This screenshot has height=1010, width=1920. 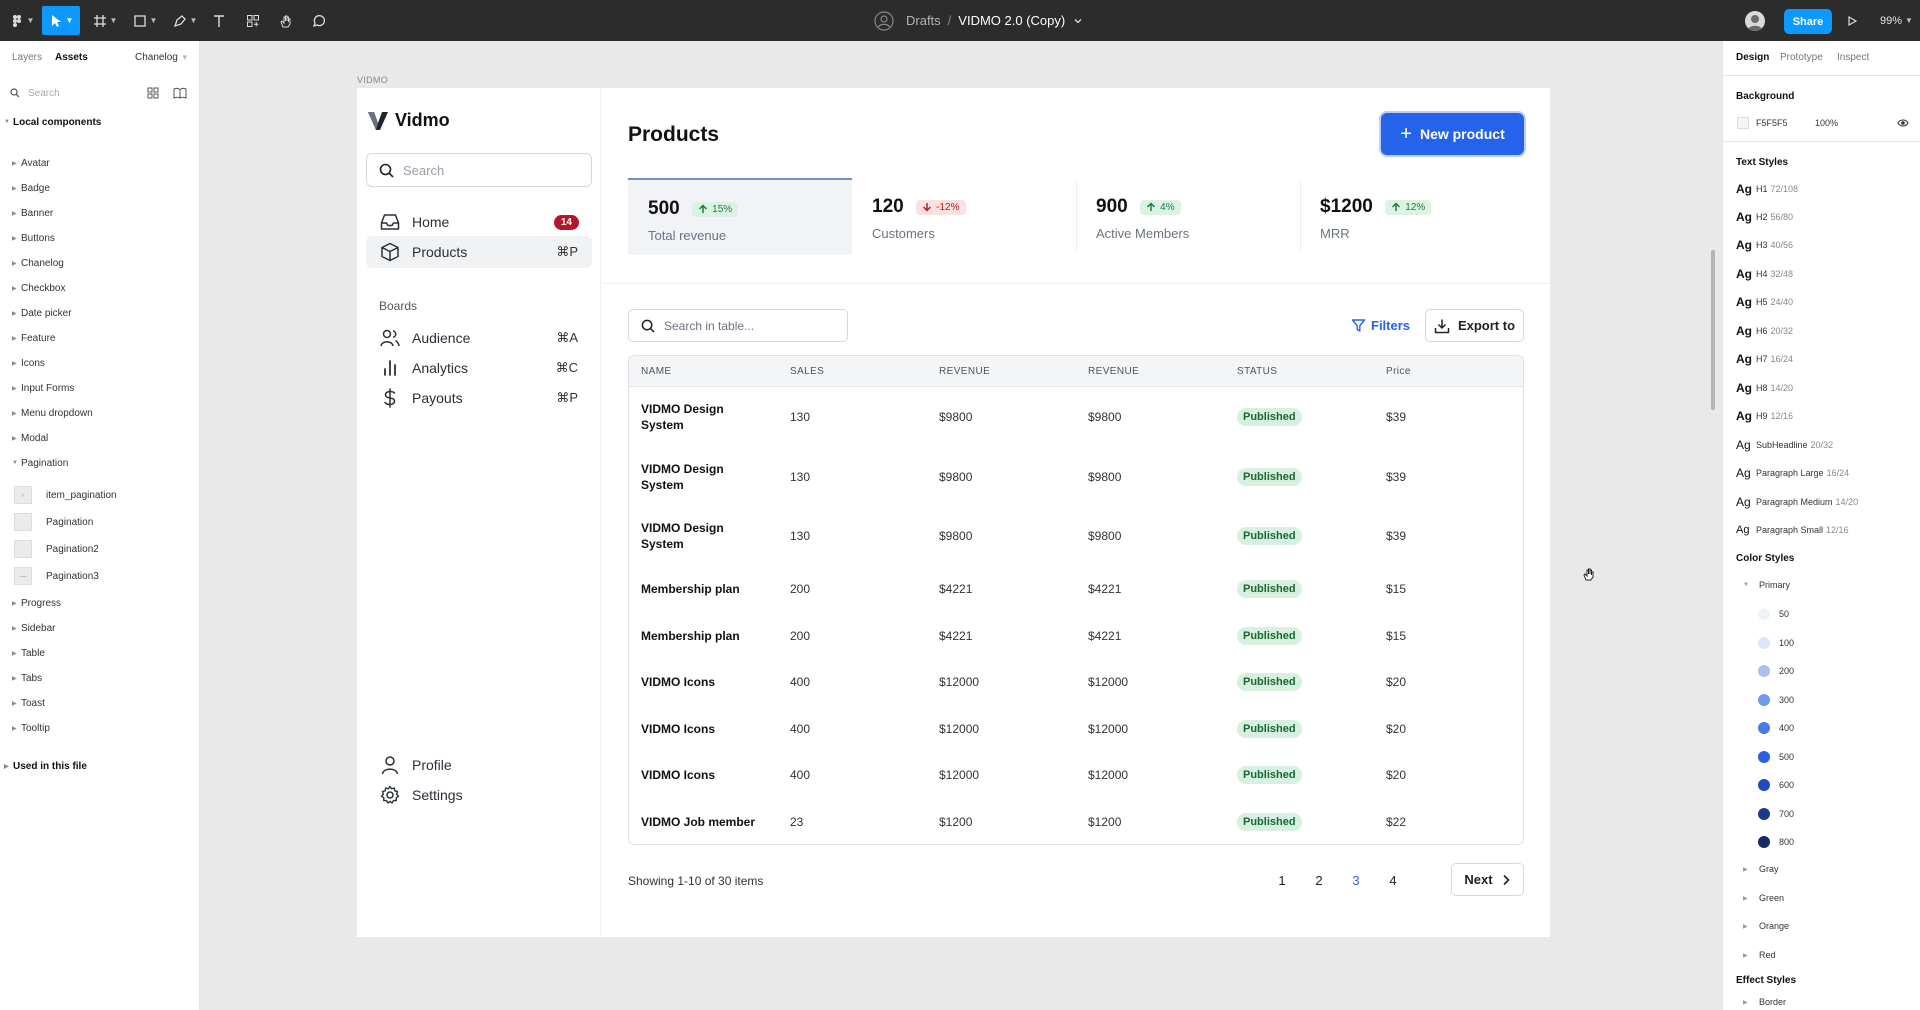 I want to click on component-item: ▶ Date picker, so click(x=99, y=313).